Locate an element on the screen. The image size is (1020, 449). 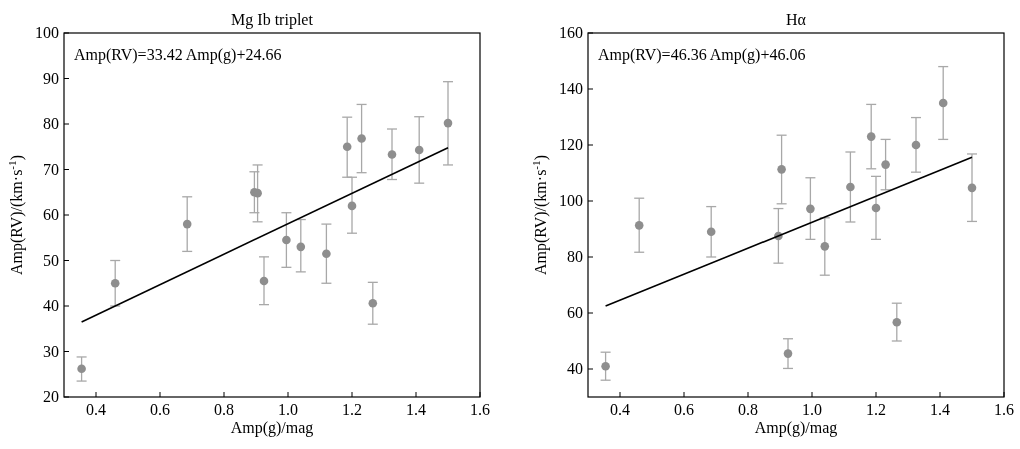
y-tick-label: 140 is located at coordinates (571, 88).